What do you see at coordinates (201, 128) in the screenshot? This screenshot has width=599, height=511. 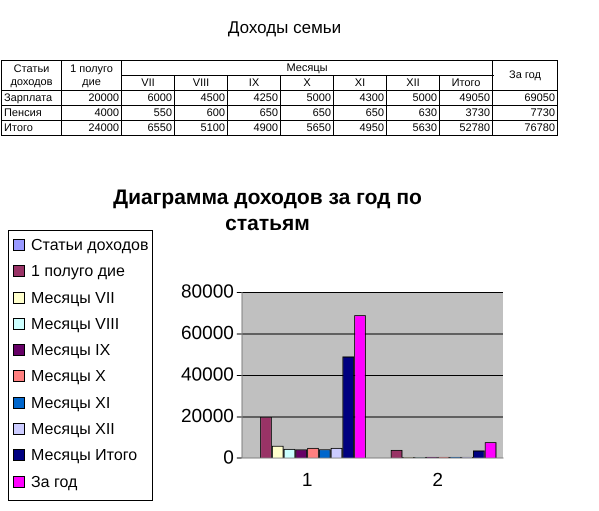 I see `text: 5100` at bounding box center [201, 128].